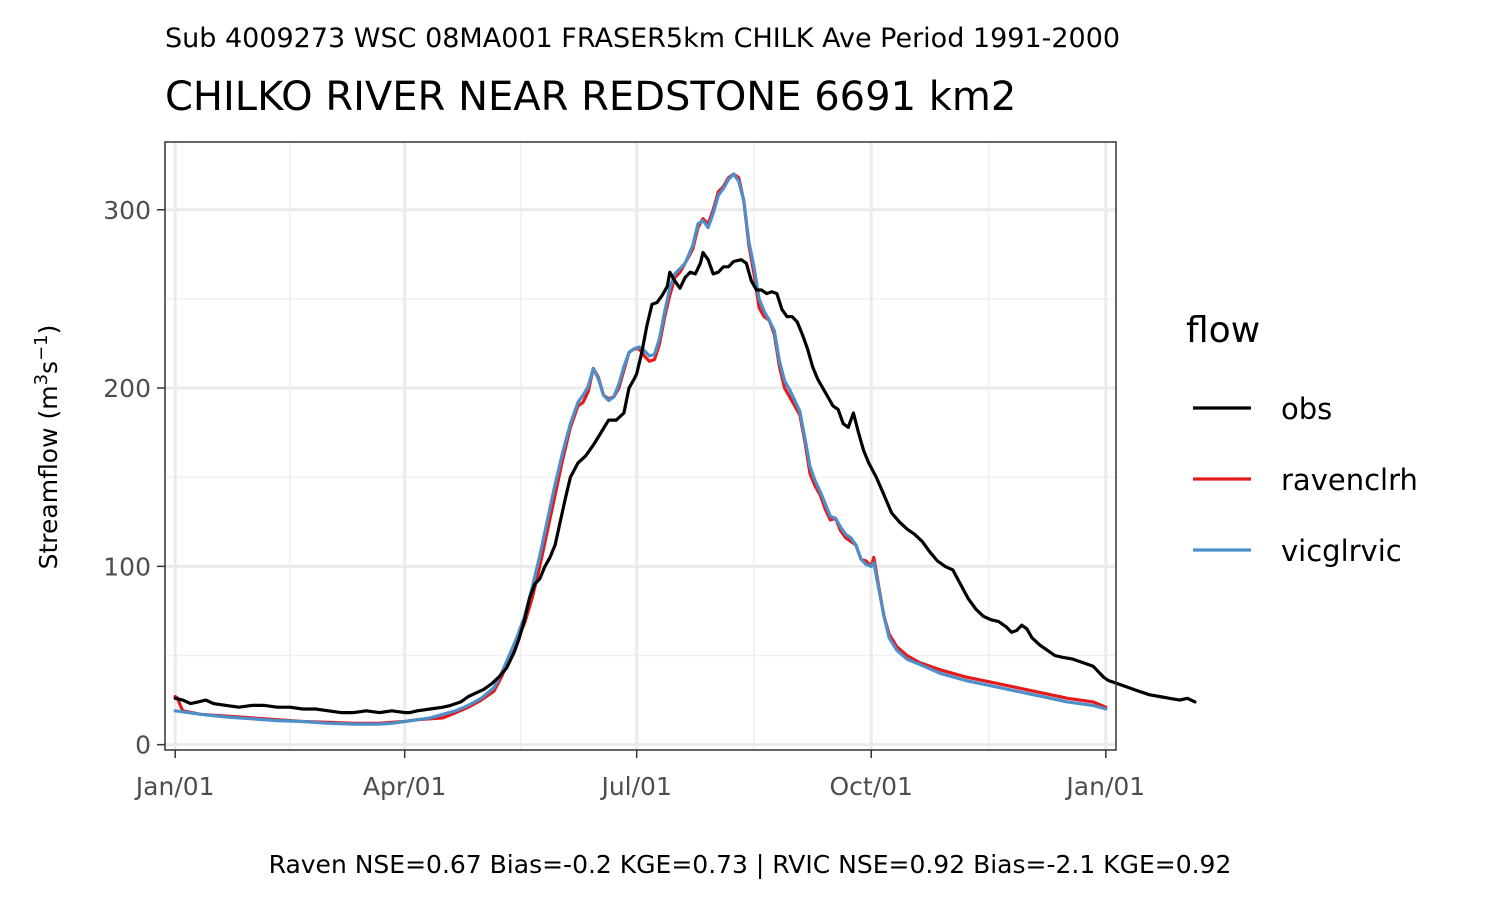 The height and width of the screenshot is (900, 1500). I want to click on y-tick-label: 300, so click(127, 210).